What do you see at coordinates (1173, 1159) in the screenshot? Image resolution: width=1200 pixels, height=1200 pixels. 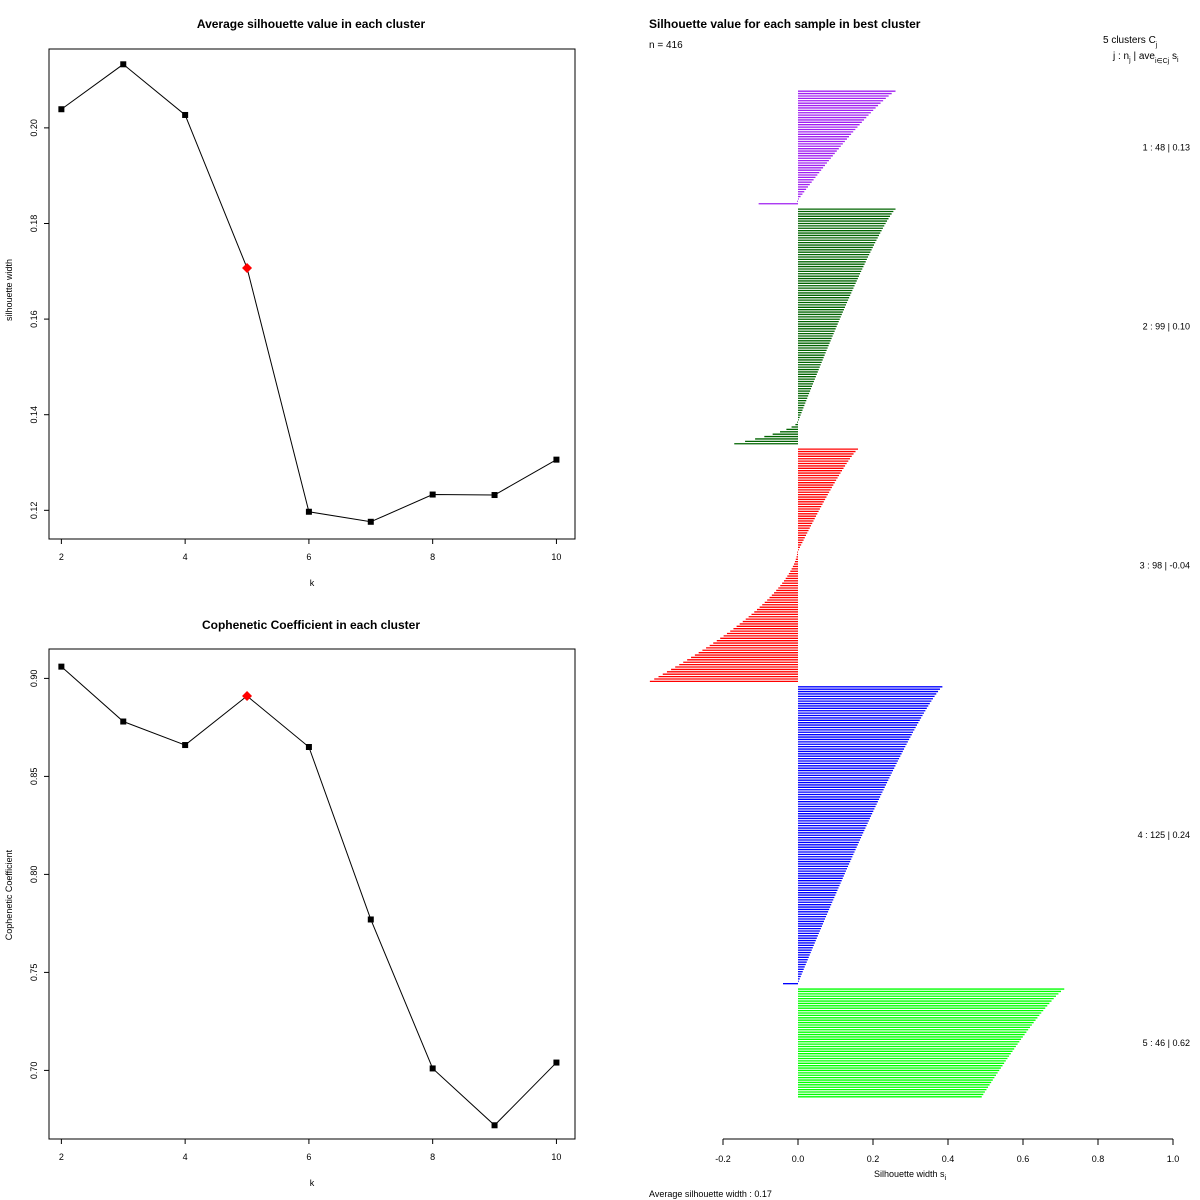 I see `x-tick-label: 1.0` at bounding box center [1173, 1159].